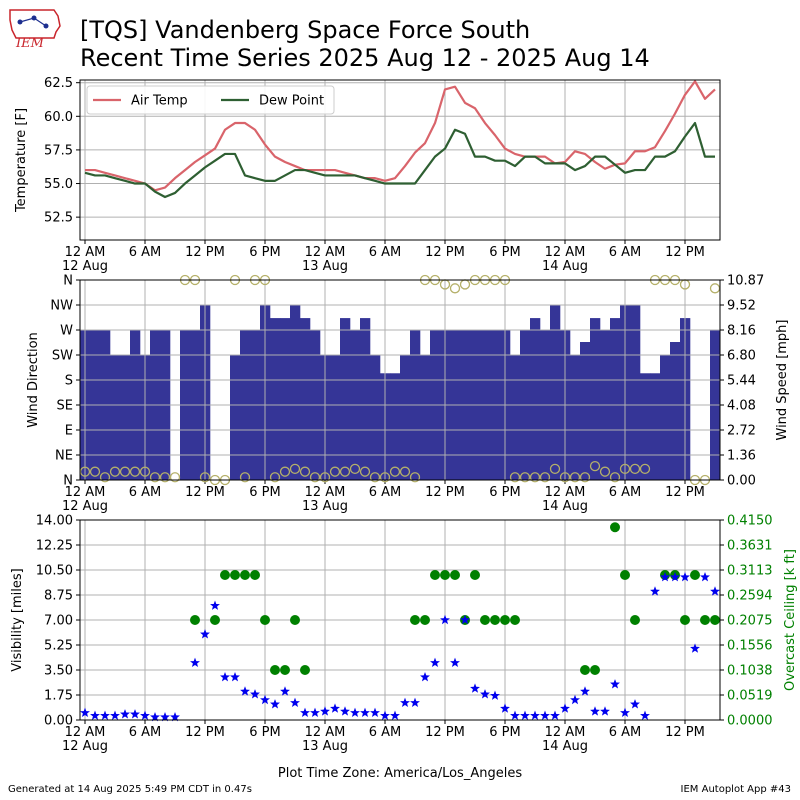 This screenshot has width=800, height=800. What do you see at coordinates (54, 521) in the screenshot?
I see `visibility-tick-label: 14.00` at bounding box center [54, 521].